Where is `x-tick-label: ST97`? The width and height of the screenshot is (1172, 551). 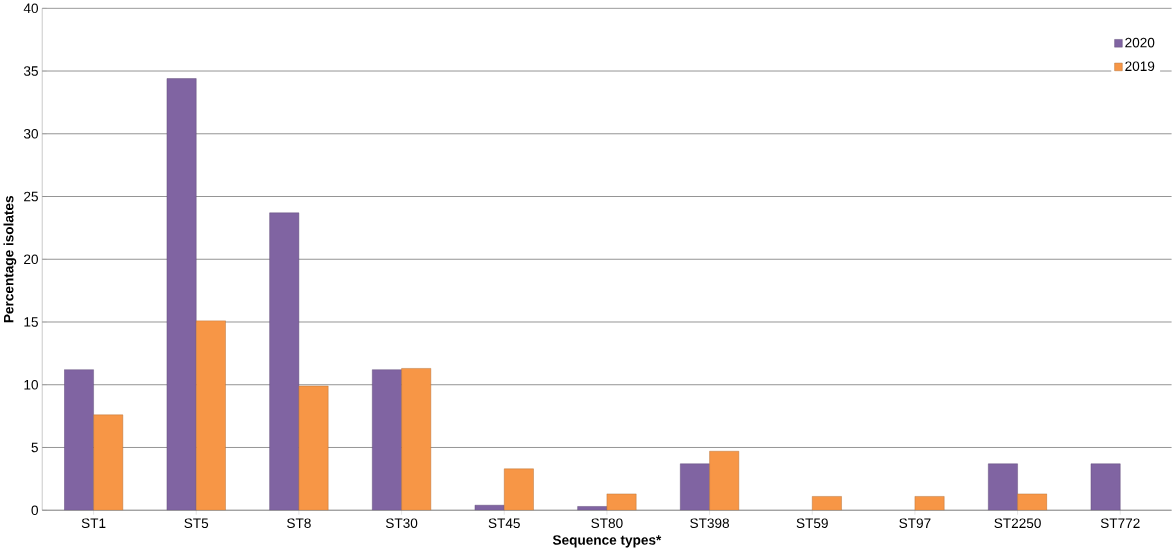
x-tick-label: ST97 is located at coordinates (915, 523).